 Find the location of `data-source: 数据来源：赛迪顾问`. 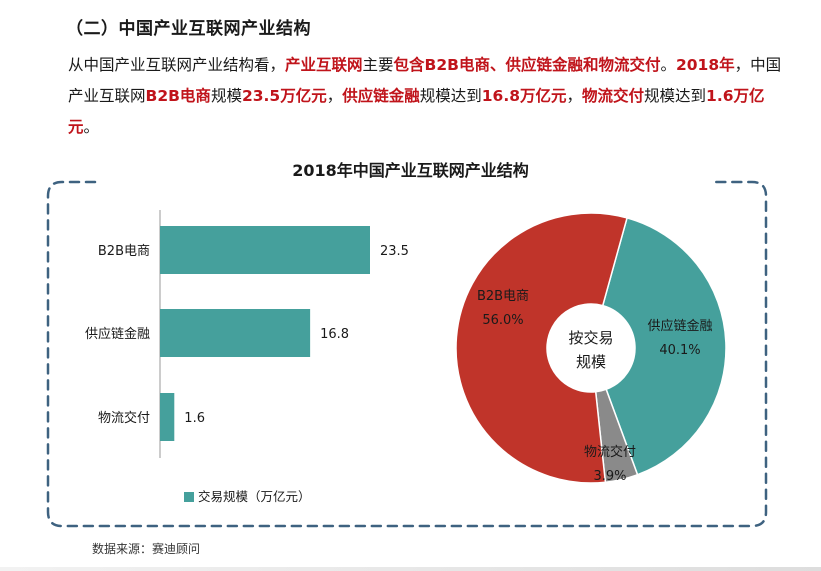

data-source: 数据来源：赛迪顾问 is located at coordinates (146, 549).